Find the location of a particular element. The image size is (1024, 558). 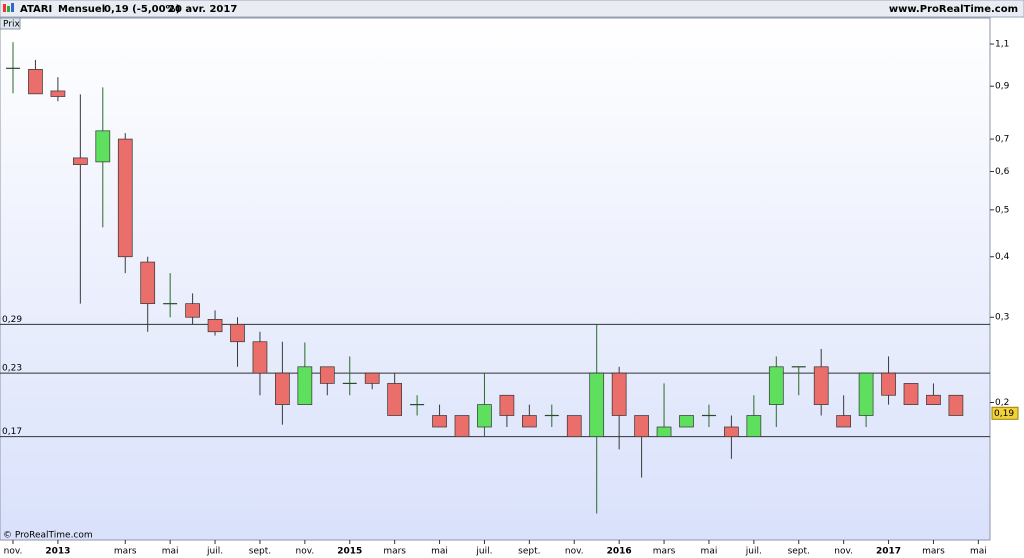

header-bar is located at coordinates (512, 9).